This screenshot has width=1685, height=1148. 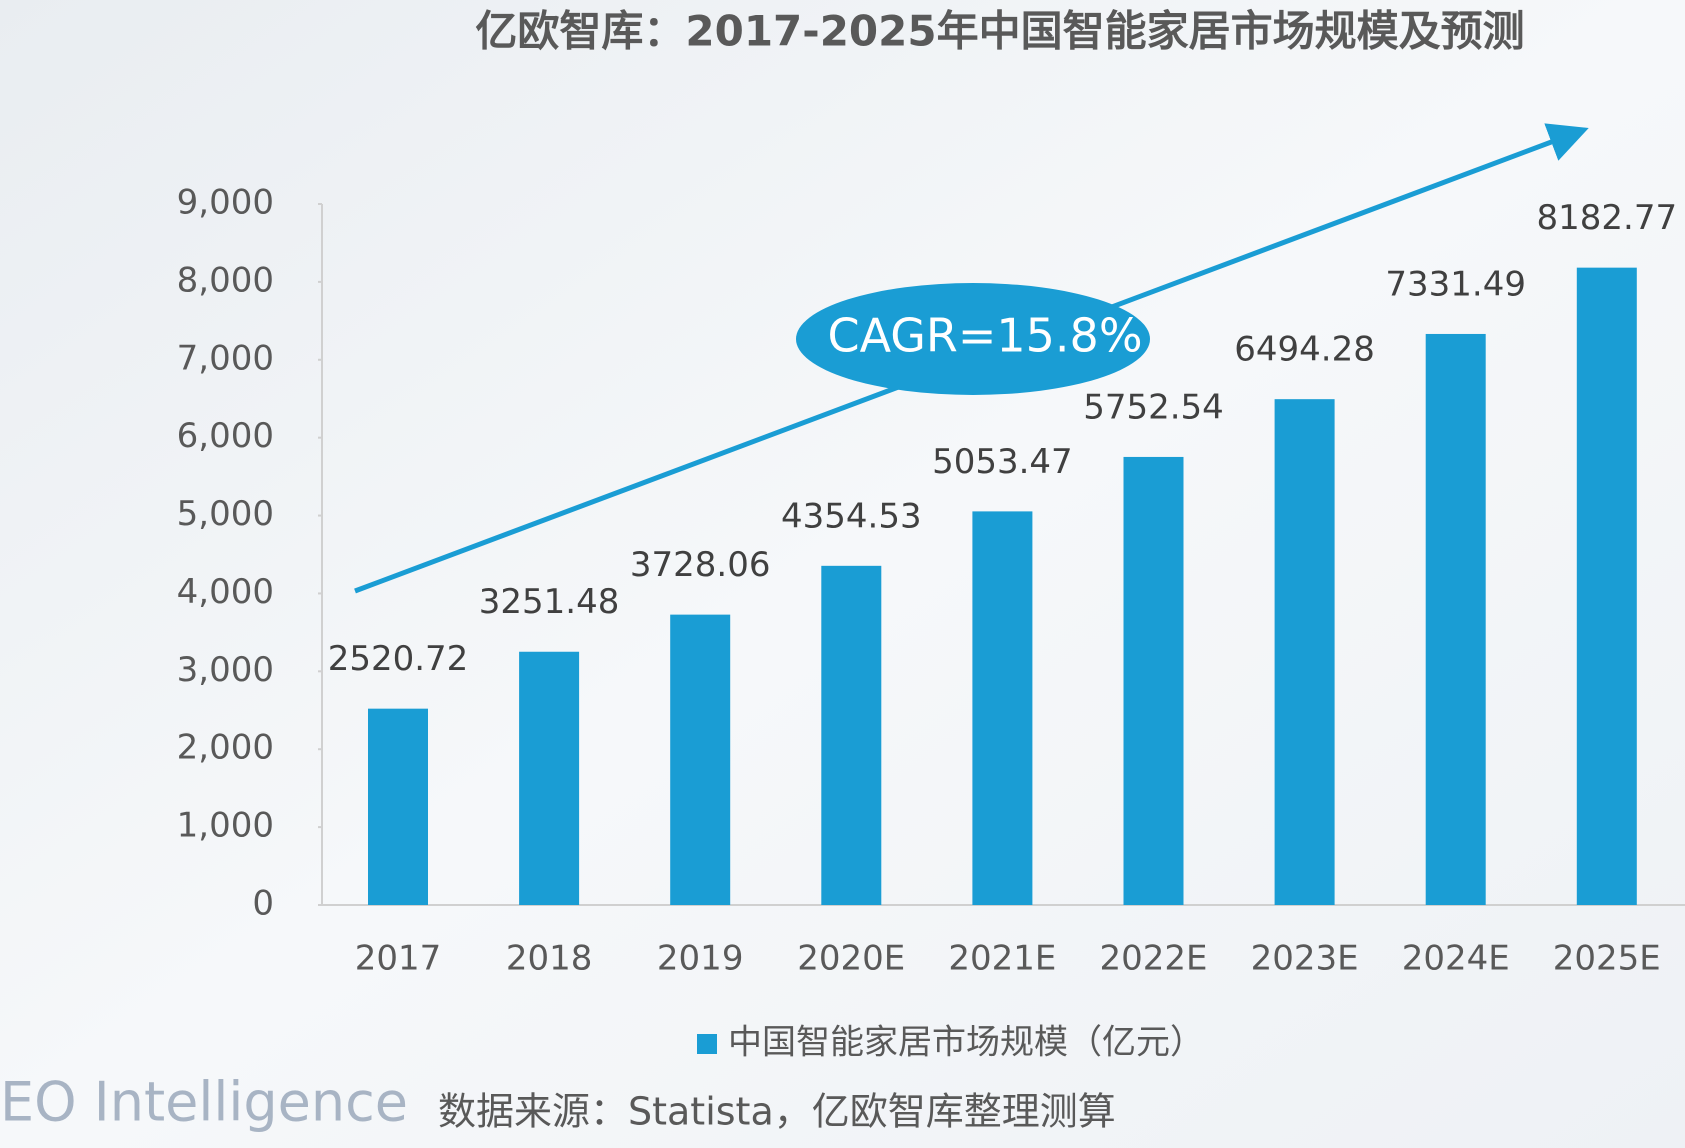 I want to click on y-tick-label: 4,000, so click(x=225, y=592).